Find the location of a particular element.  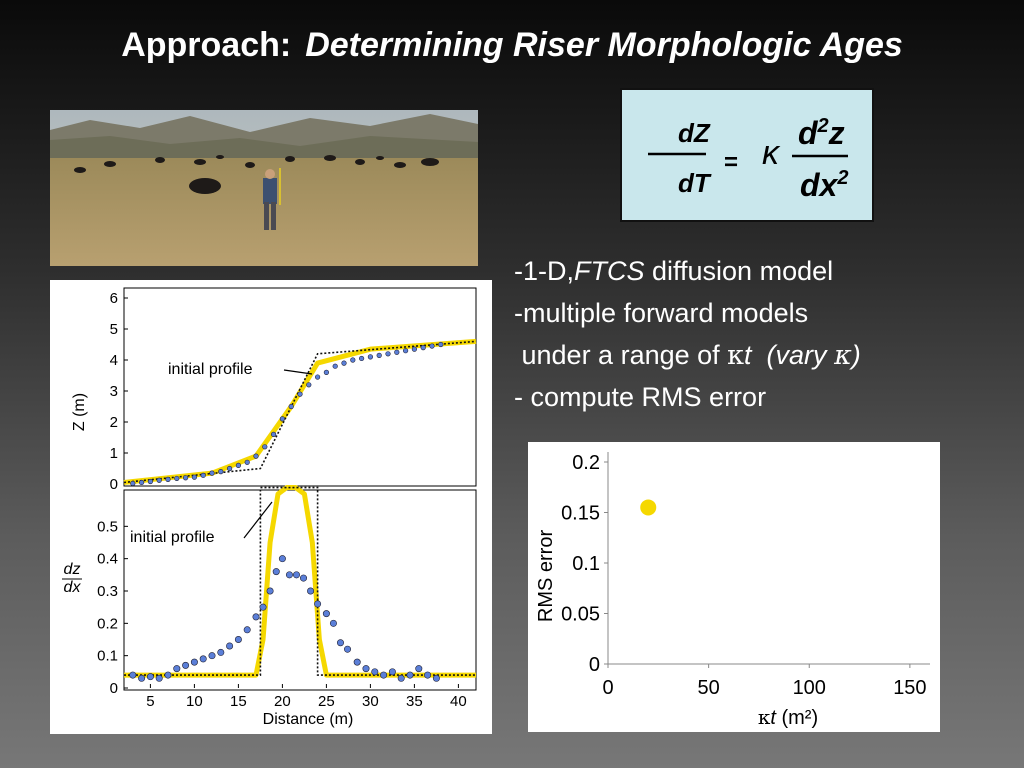

ytick-label: 4 is located at coordinates (114, 360).